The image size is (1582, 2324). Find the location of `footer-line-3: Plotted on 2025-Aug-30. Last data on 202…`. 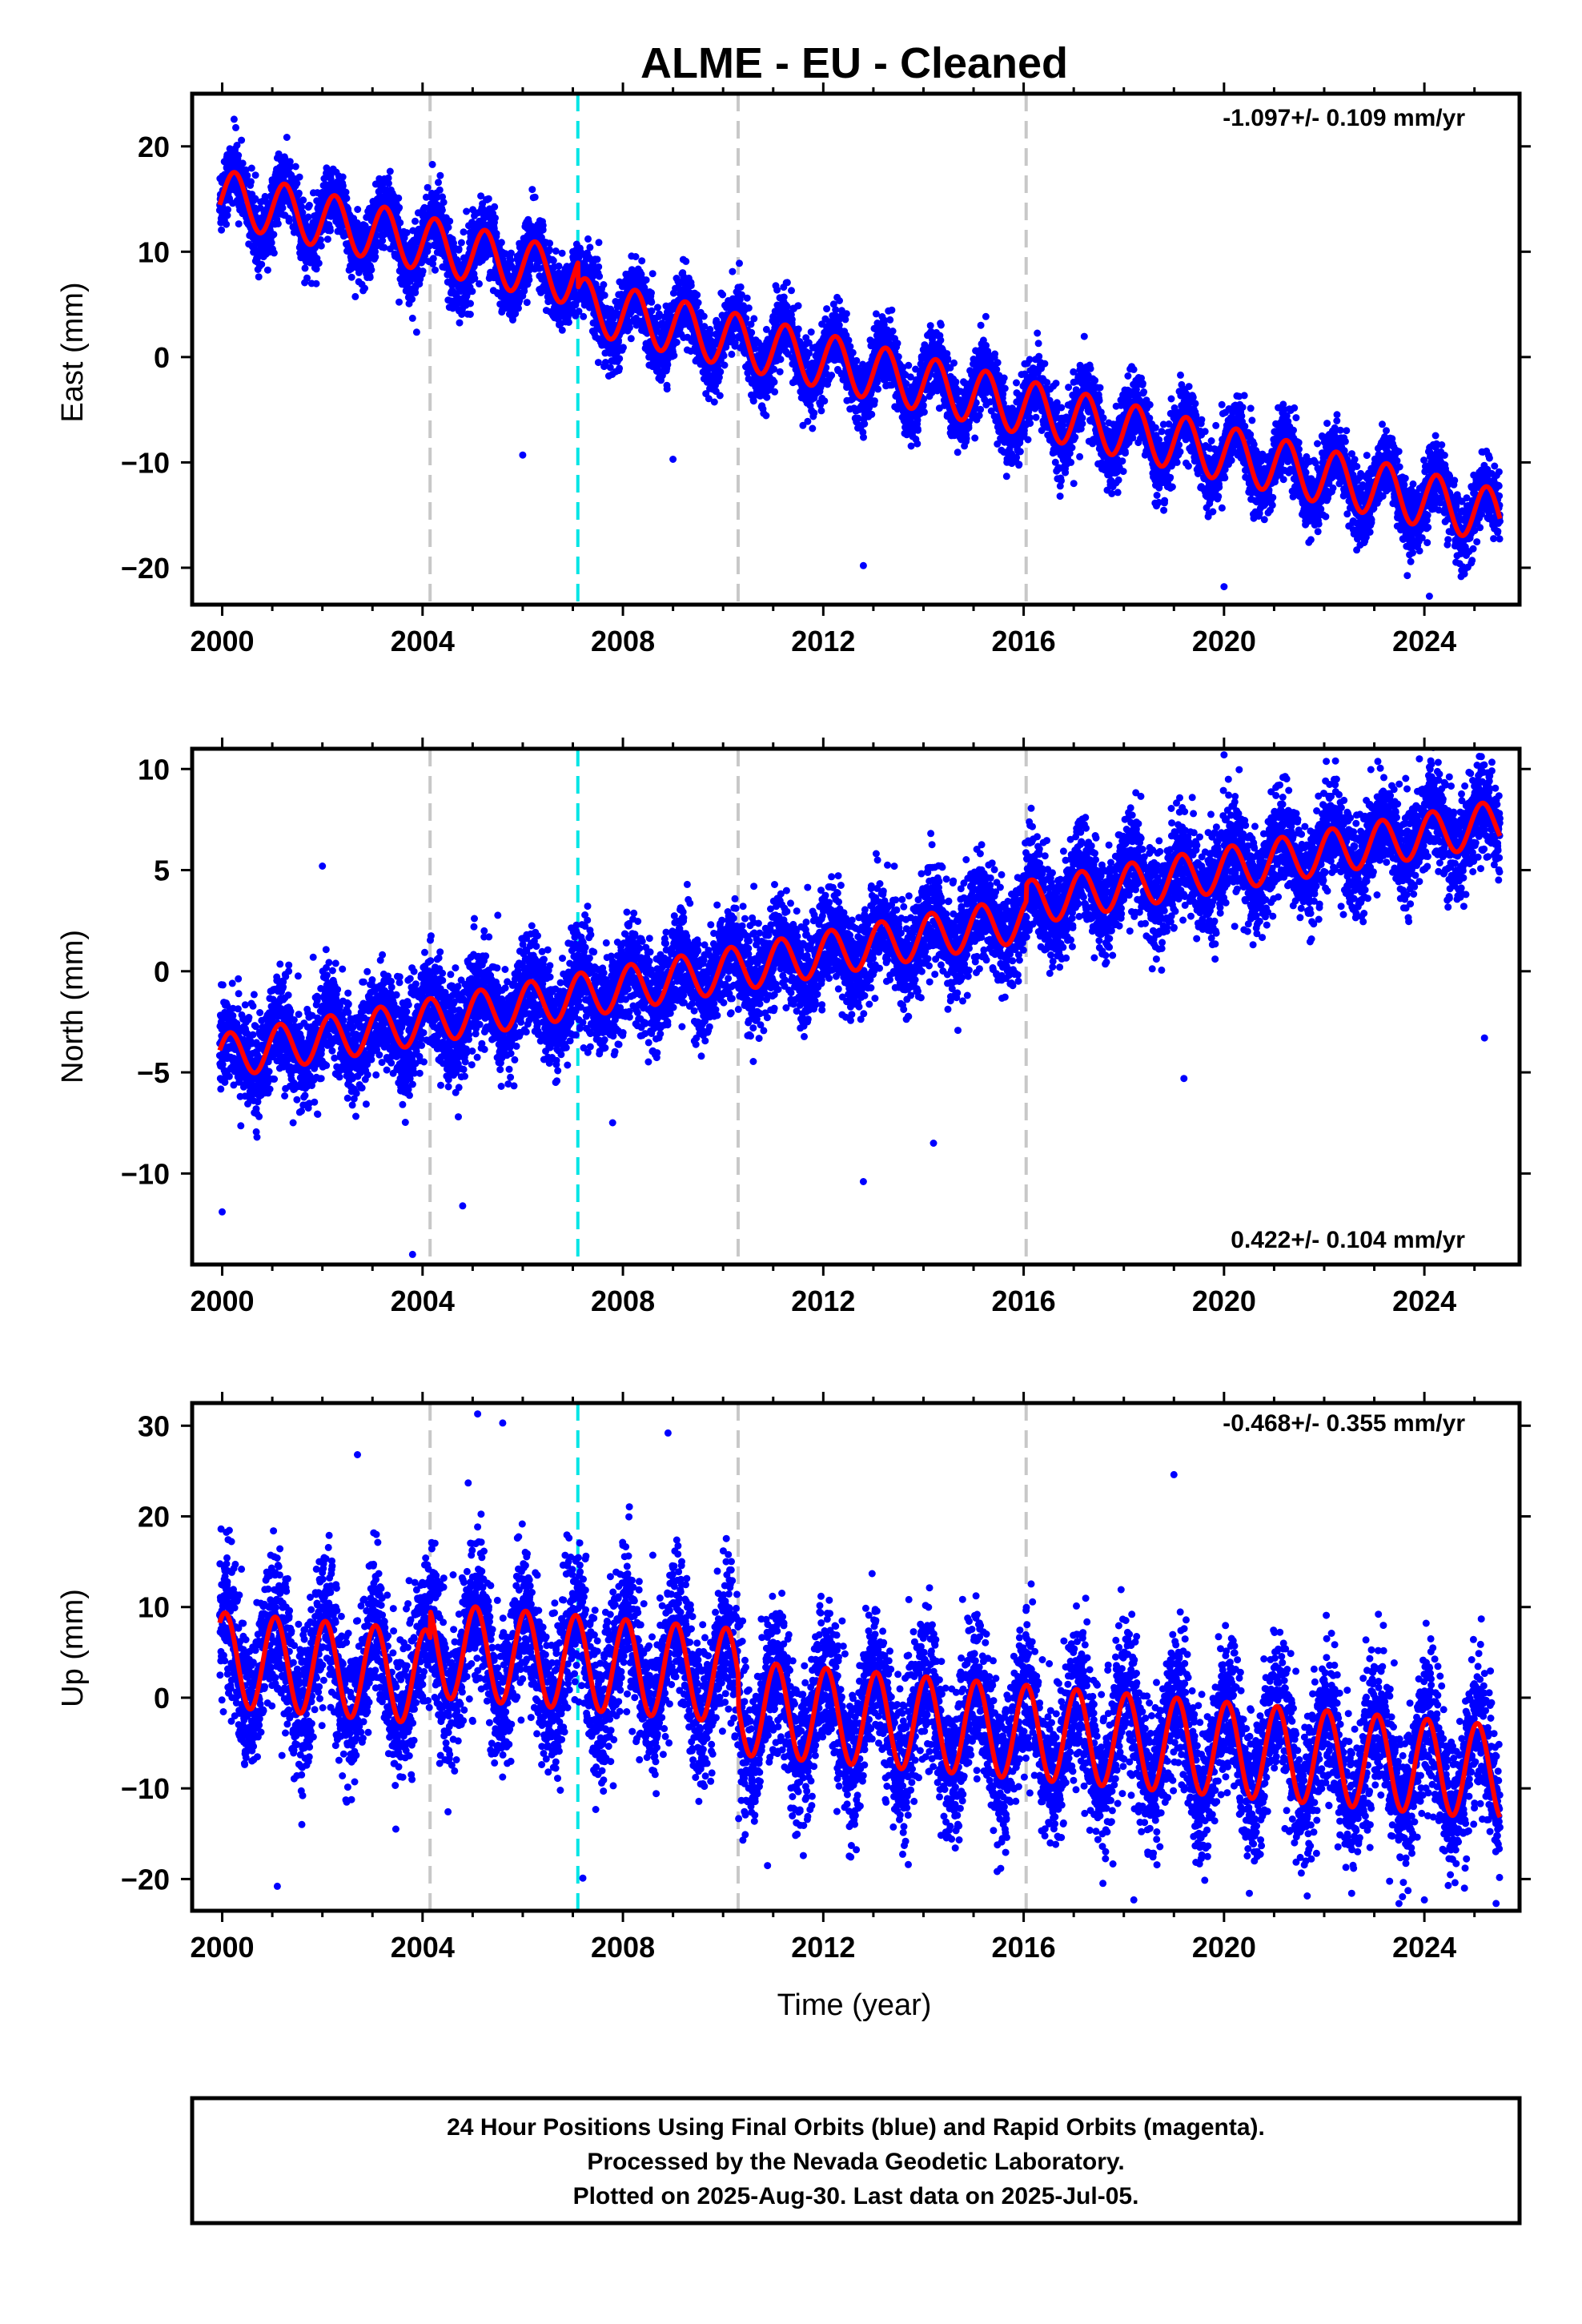

footer-line-3: Plotted on 2025-Aug-30. Last data on 202… is located at coordinates (856, 2196).